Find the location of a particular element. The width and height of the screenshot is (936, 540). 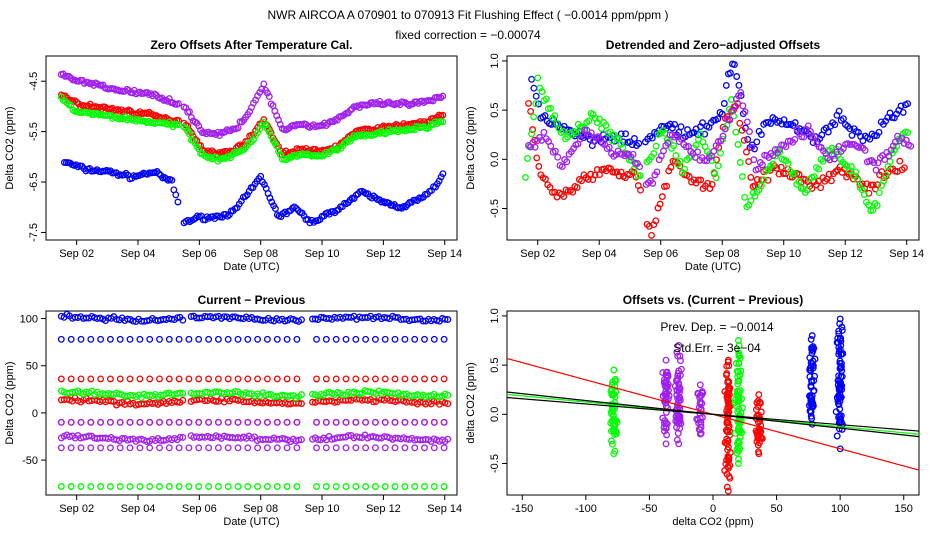

x-tick-label: Sep 02 is located at coordinates (76, 254).